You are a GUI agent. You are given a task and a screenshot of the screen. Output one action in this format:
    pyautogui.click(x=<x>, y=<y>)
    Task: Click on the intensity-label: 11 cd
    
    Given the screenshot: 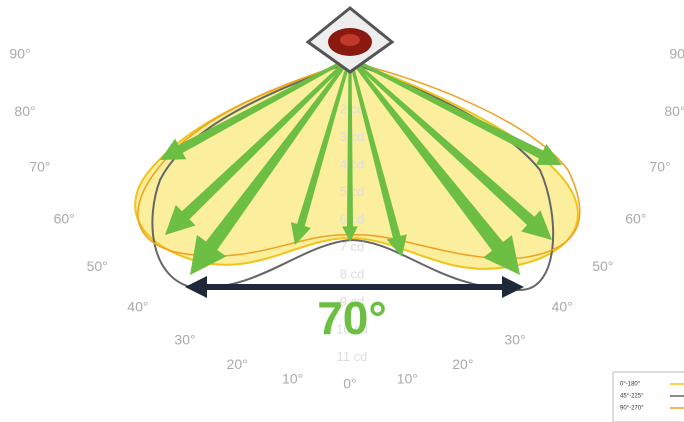 What is the action you would take?
    pyautogui.click(x=352, y=356)
    